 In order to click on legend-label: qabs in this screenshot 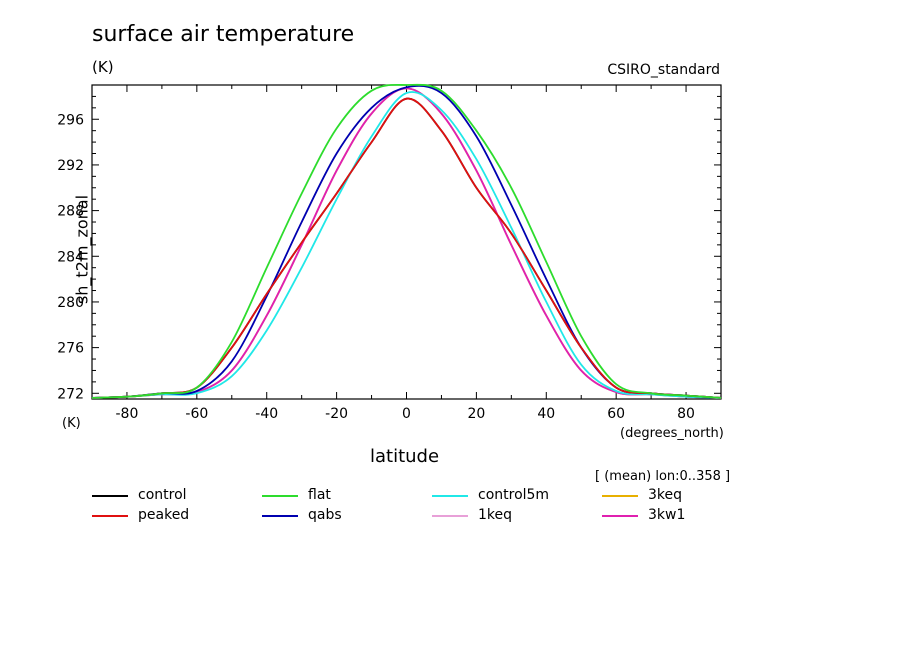, I will do `click(325, 515)`.